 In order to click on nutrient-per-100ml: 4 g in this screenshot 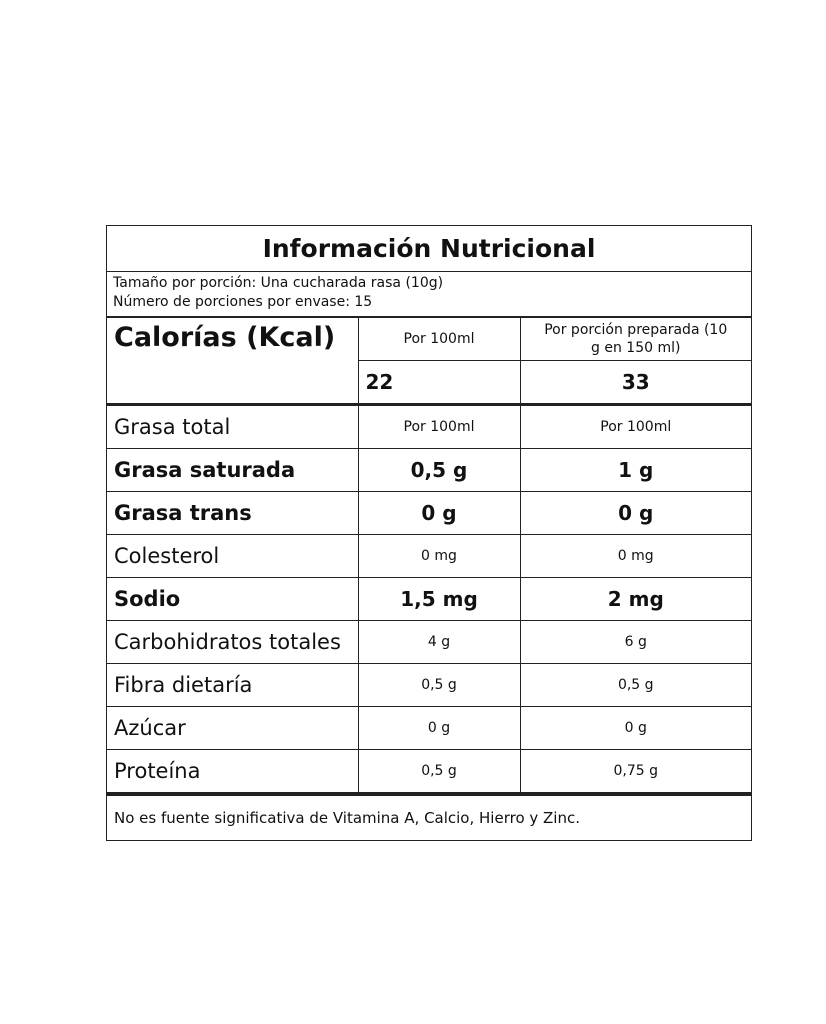, I will do `click(439, 642)`.